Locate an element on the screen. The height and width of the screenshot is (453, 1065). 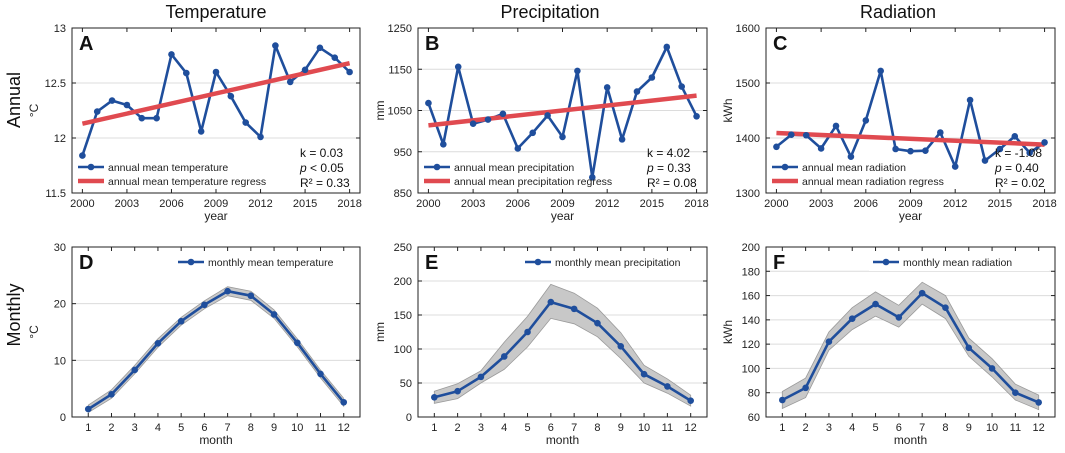
panel-b-ytick-label: 1150 is located at coordinates (400, 70).